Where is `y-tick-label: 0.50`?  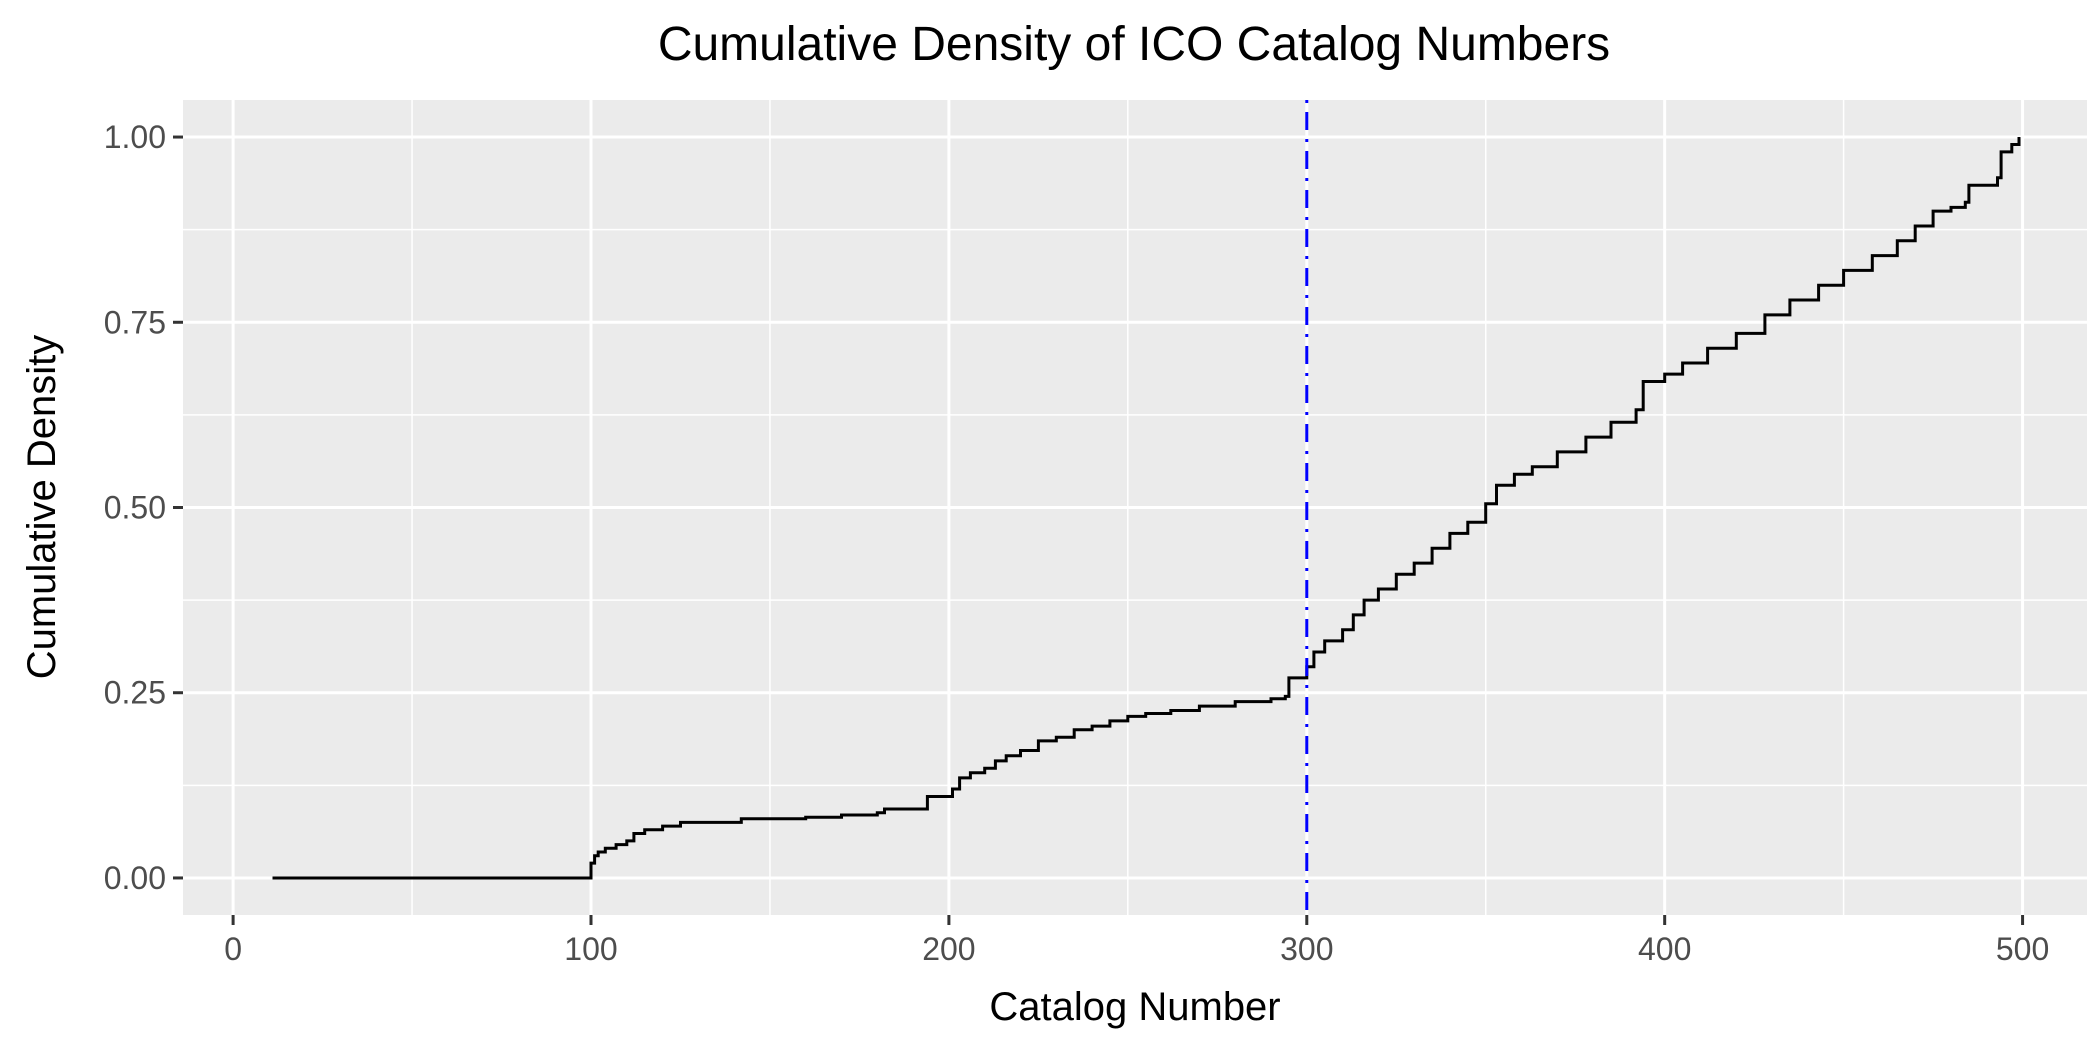 y-tick-label: 0.50 is located at coordinates (135, 508).